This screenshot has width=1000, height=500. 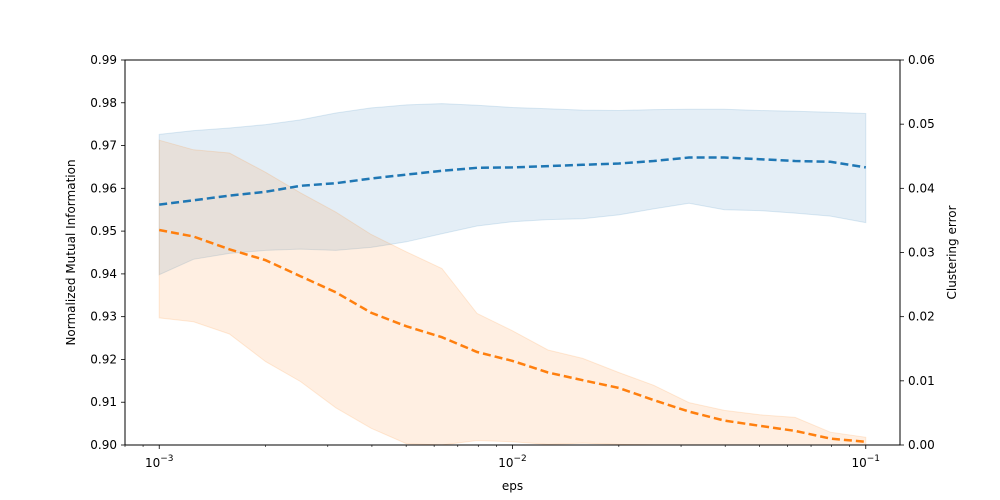 What do you see at coordinates (107, 252) in the screenshot?
I see `y-axis-left: 0.90 0.91 0.92 0.93 0.94 0.95 0.96 0.97 0.98 0.99` at bounding box center [107, 252].